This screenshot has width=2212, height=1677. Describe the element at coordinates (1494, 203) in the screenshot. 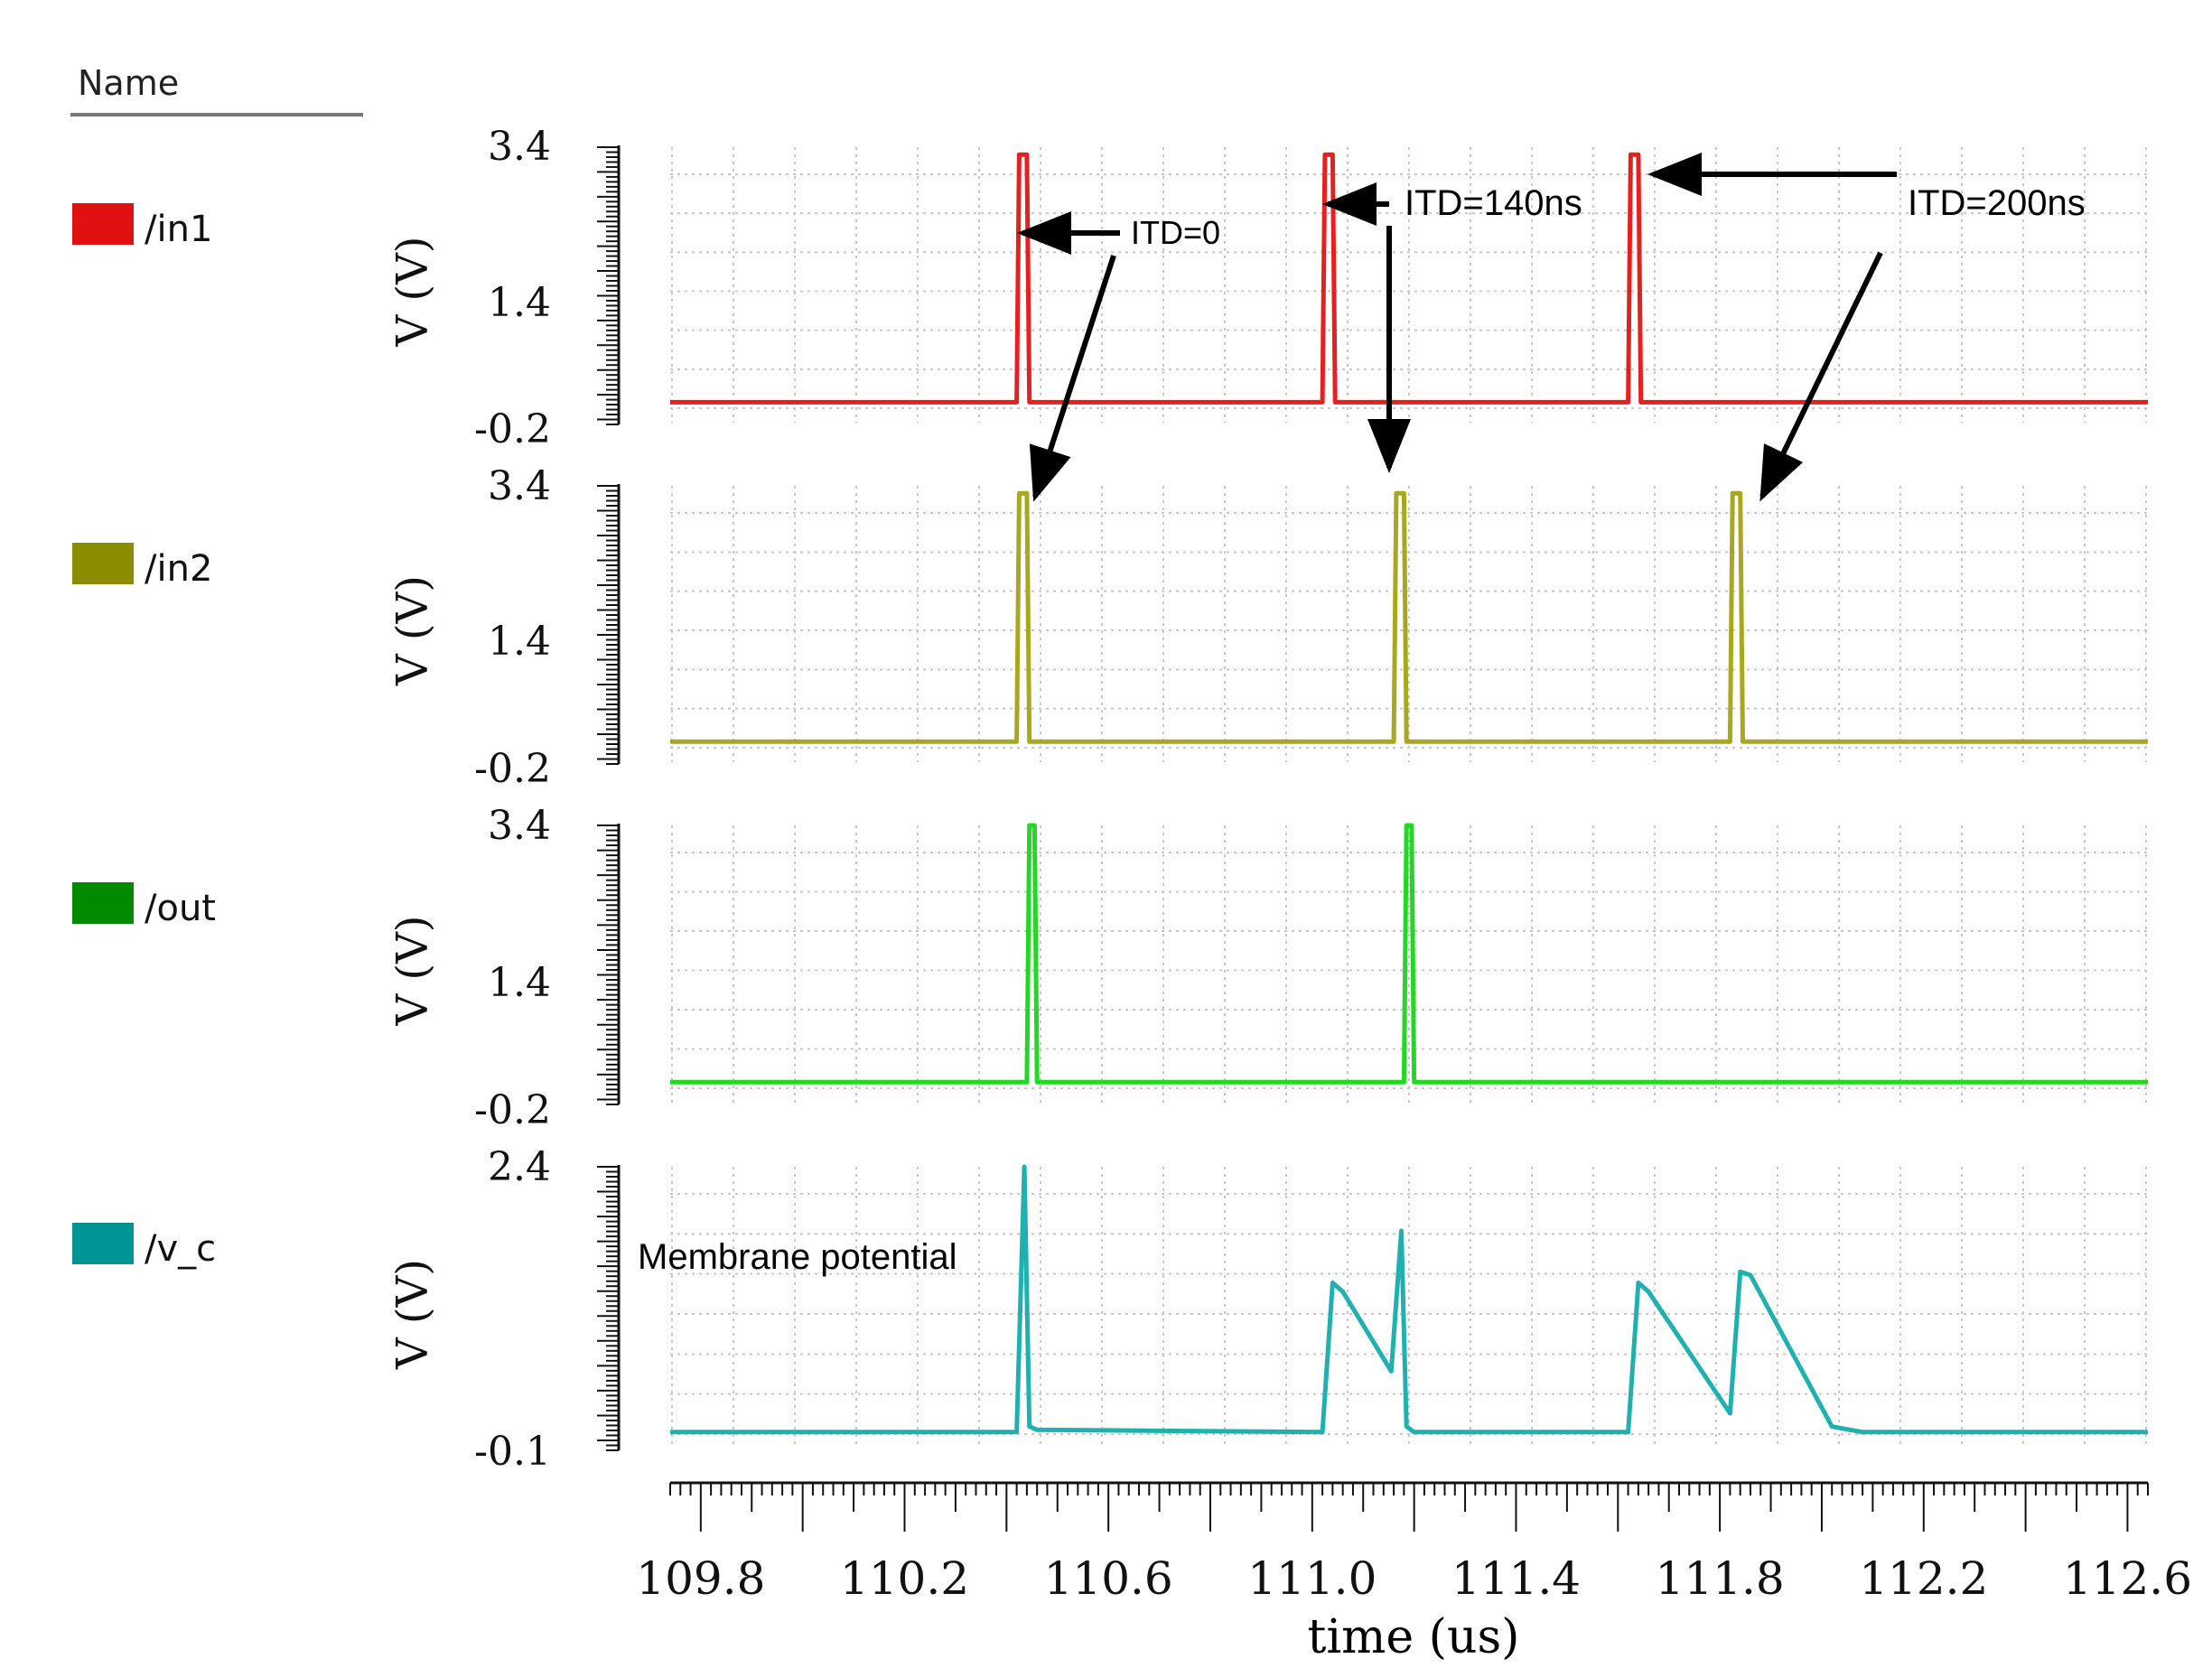

I see `annotation-itd-140ns: ITD=140ns` at that location.